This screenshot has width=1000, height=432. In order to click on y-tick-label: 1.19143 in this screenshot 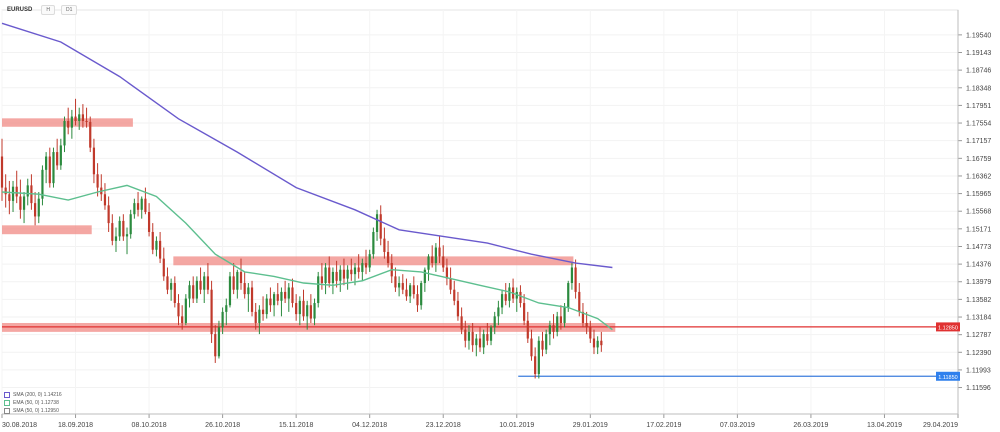, I will do `click(978, 53)`.